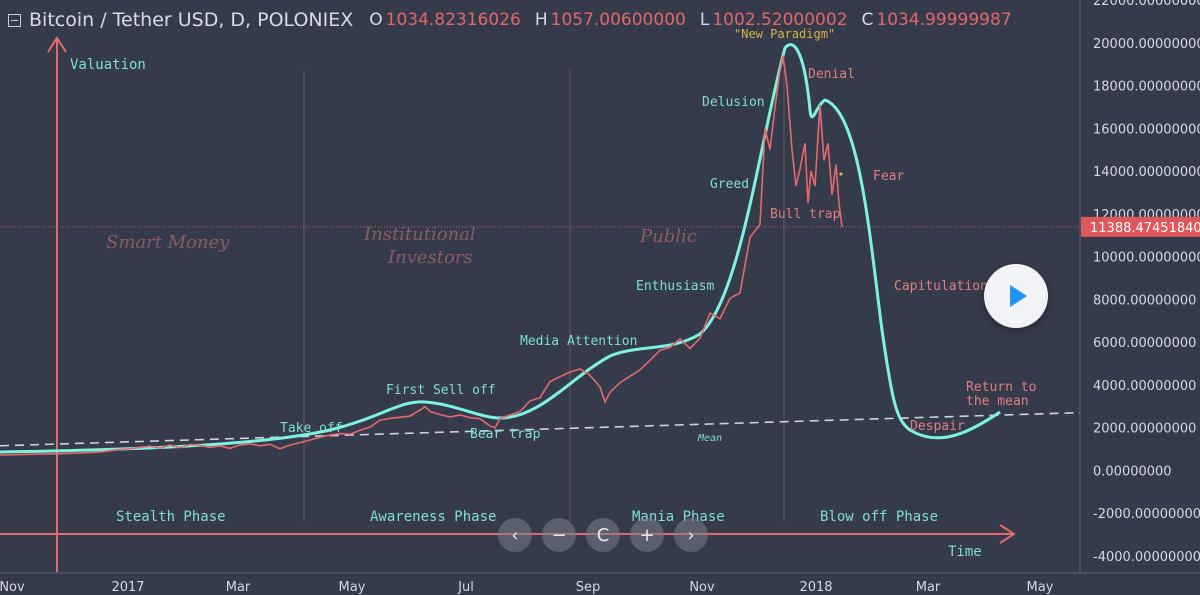  I want to click on time-arrowhead, so click(1007, 534).